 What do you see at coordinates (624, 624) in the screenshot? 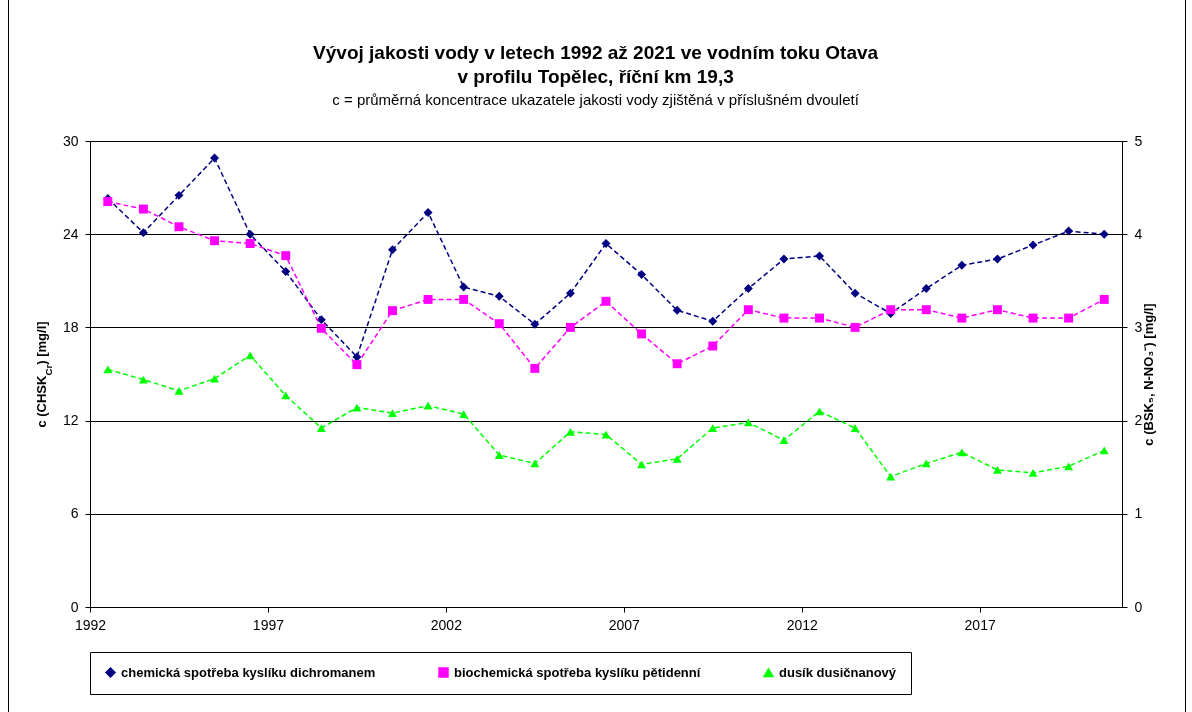
I see `x-tick-label: 2007` at bounding box center [624, 624].